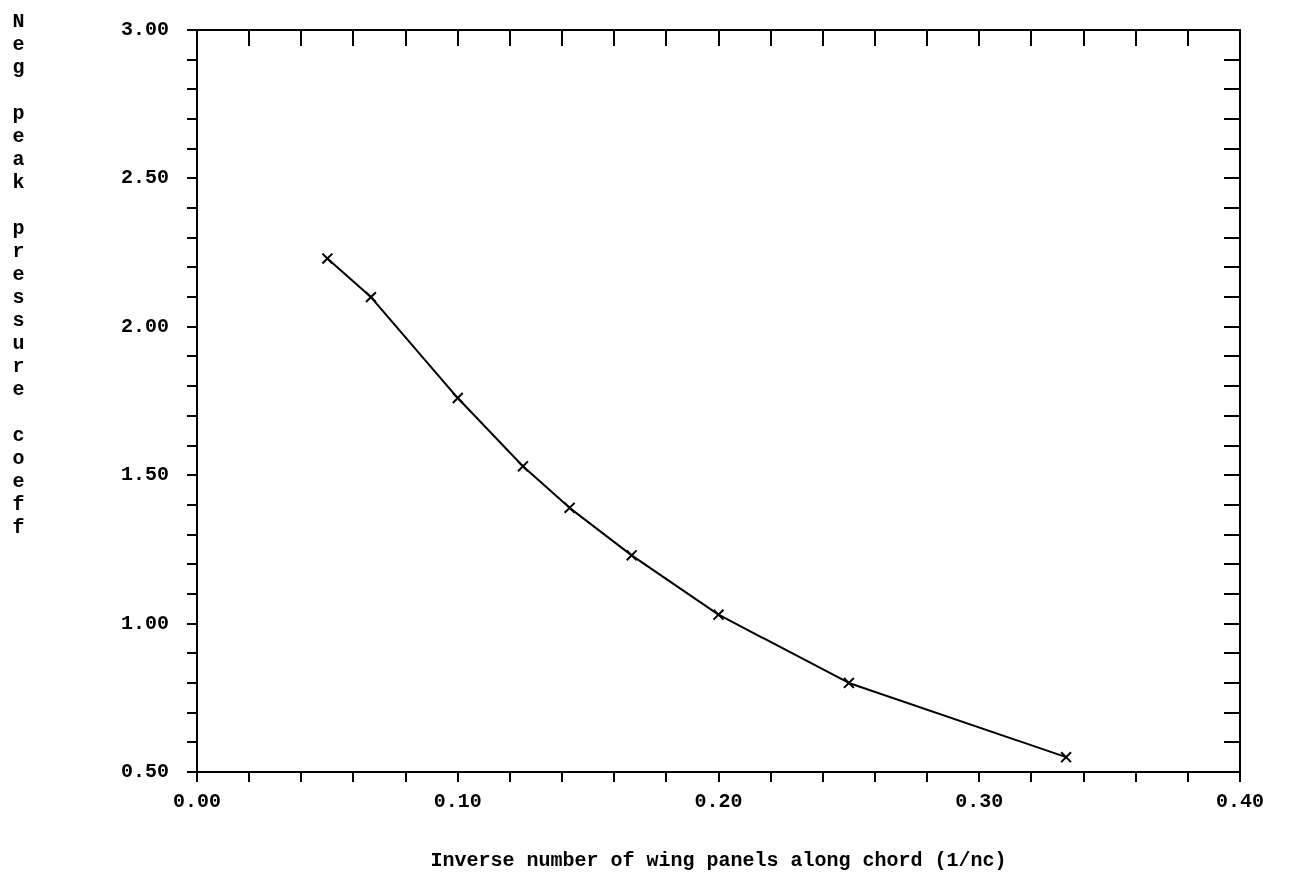 The height and width of the screenshot is (877, 1291). Describe the element at coordinates (144, 178) in the screenshot. I see `y-tick-label: 2.50` at that location.